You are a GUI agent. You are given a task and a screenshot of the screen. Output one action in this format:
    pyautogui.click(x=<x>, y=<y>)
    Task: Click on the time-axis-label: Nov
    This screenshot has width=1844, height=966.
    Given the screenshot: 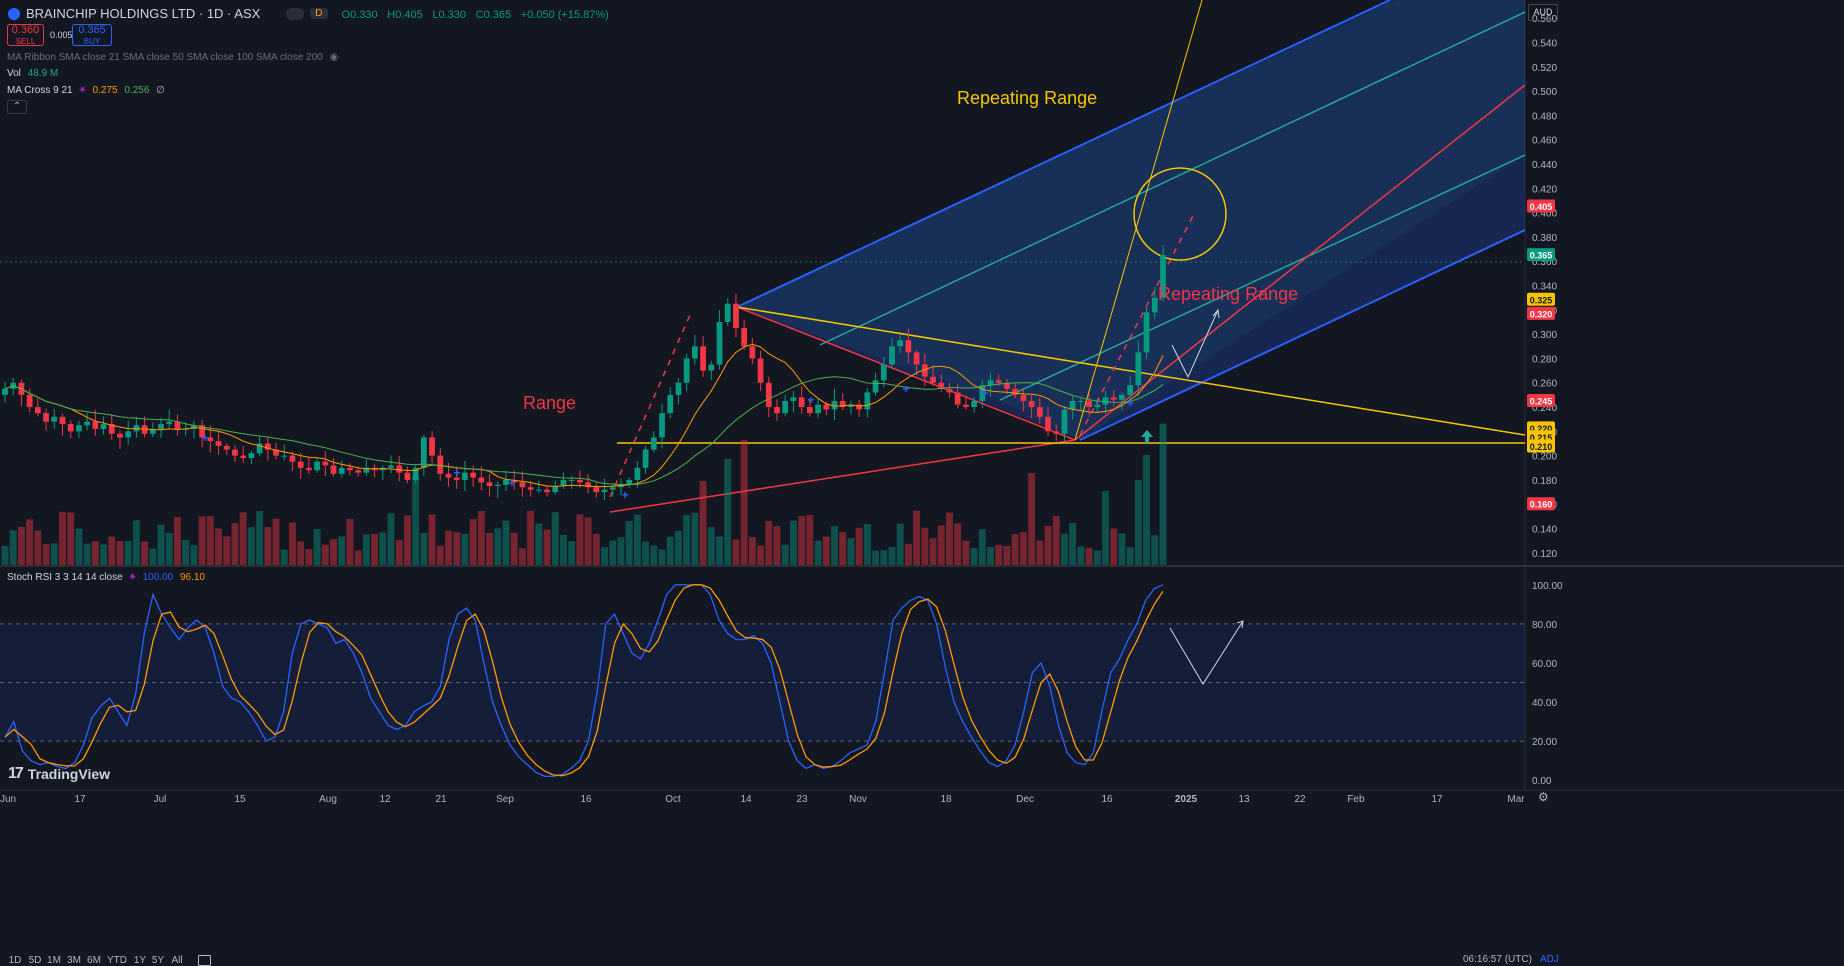 What is the action you would take?
    pyautogui.click(x=858, y=799)
    